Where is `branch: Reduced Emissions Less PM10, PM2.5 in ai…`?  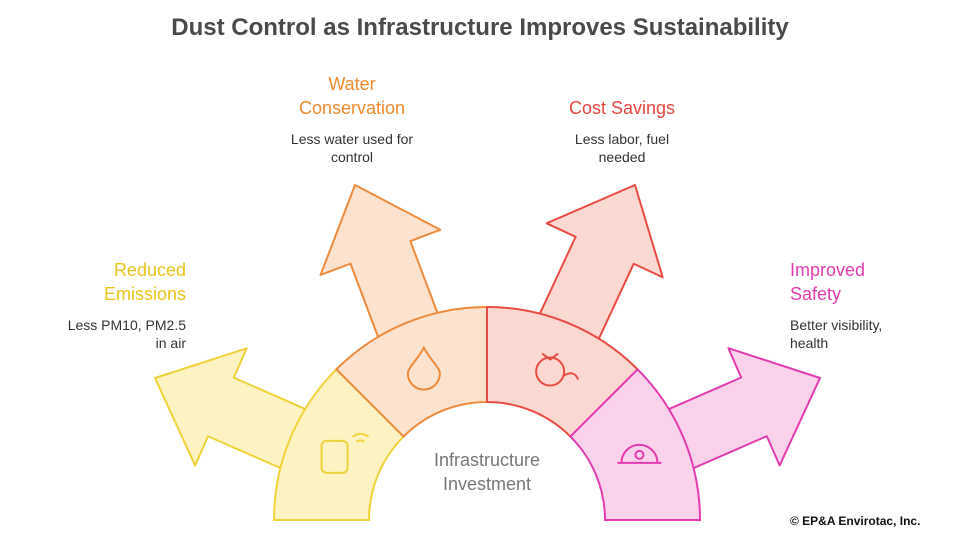 branch: Reduced Emissions Less PM10, PM2.5 in ai… is located at coordinates (111, 305).